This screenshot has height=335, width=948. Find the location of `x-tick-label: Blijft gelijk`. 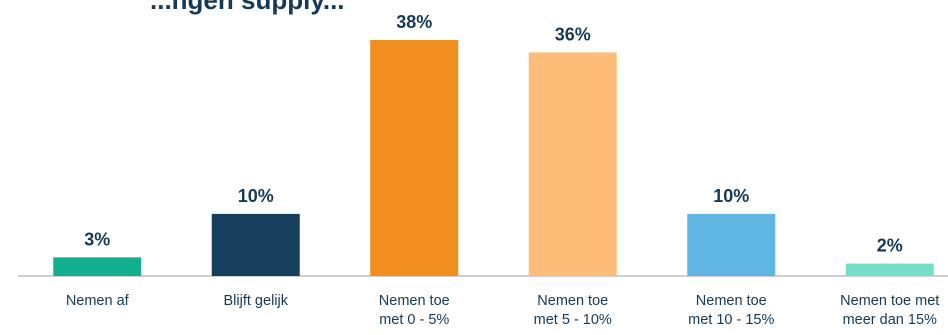

x-tick-label: Blijft gelijk is located at coordinates (256, 301).